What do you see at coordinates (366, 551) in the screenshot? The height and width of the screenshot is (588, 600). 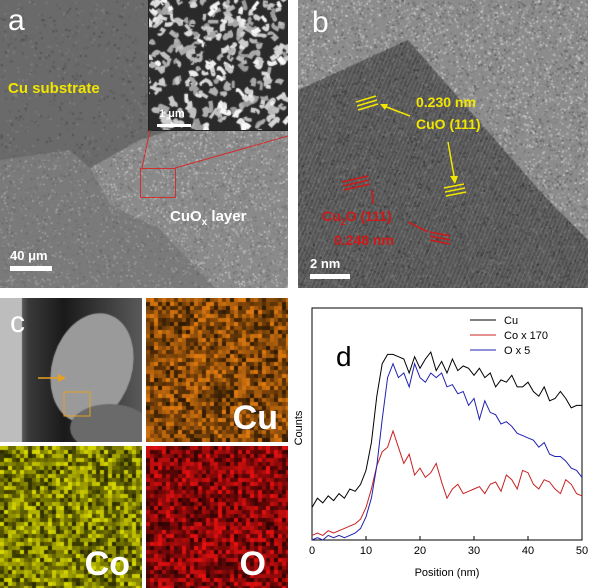 I see `x-tick-label-10: 10` at bounding box center [366, 551].